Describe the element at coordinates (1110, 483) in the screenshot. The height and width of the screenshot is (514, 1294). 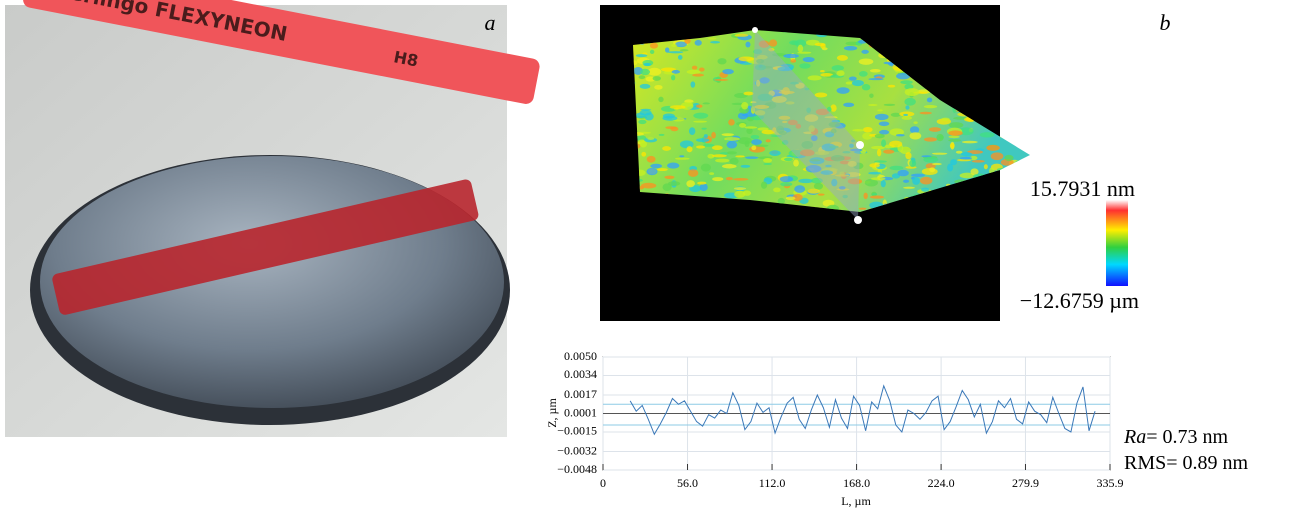
I see `x-tick-label: 335.9` at that location.